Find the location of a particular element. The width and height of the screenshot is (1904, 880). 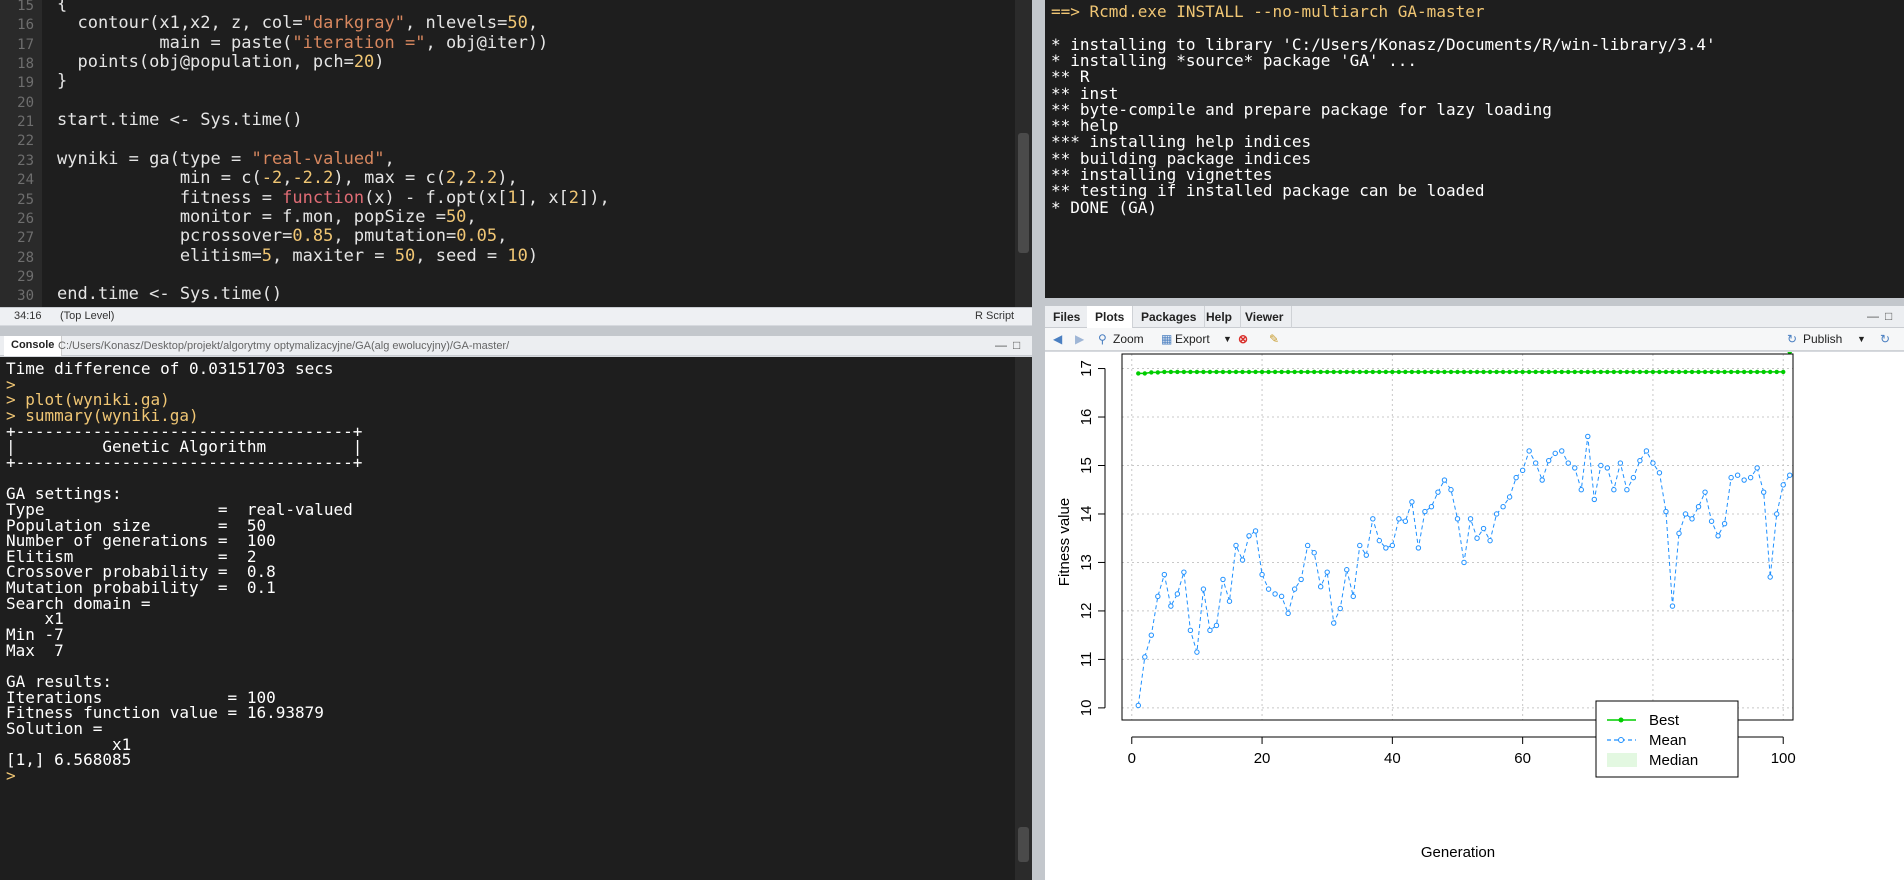

tab-console: Console is located at coordinates (33, 346).